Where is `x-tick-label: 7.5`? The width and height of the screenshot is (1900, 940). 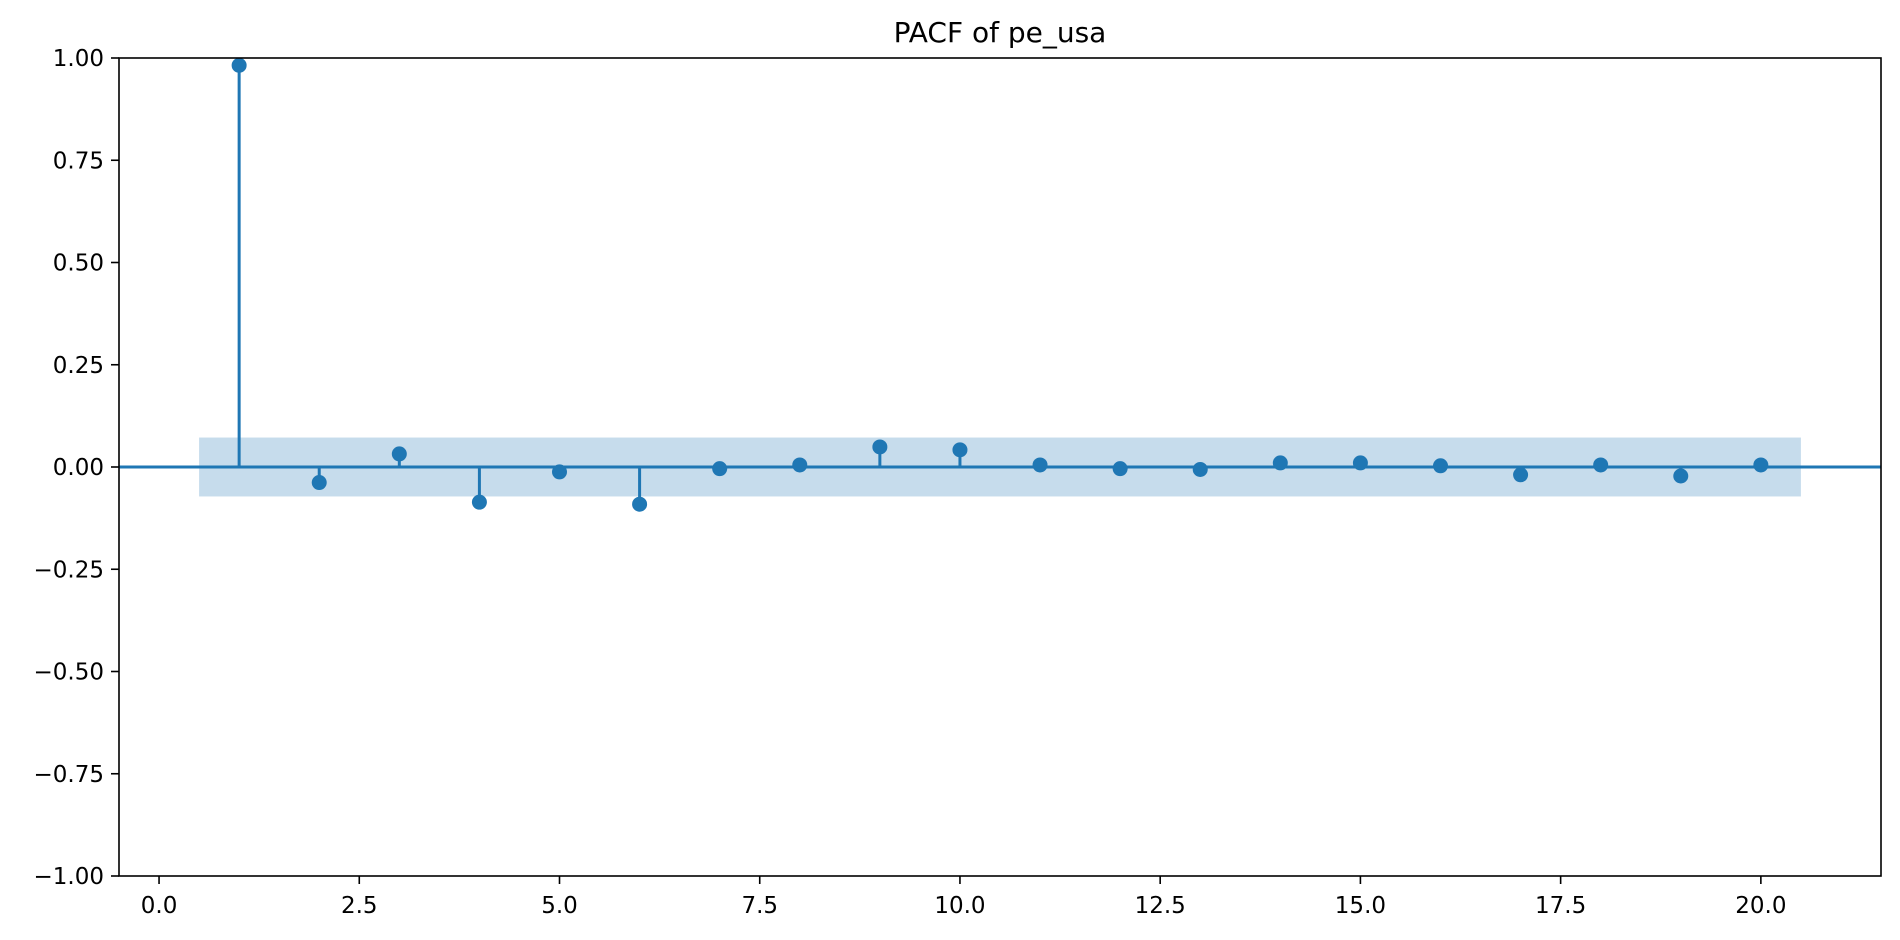 x-tick-label: 7.5 is located at coordinates (759, 906).